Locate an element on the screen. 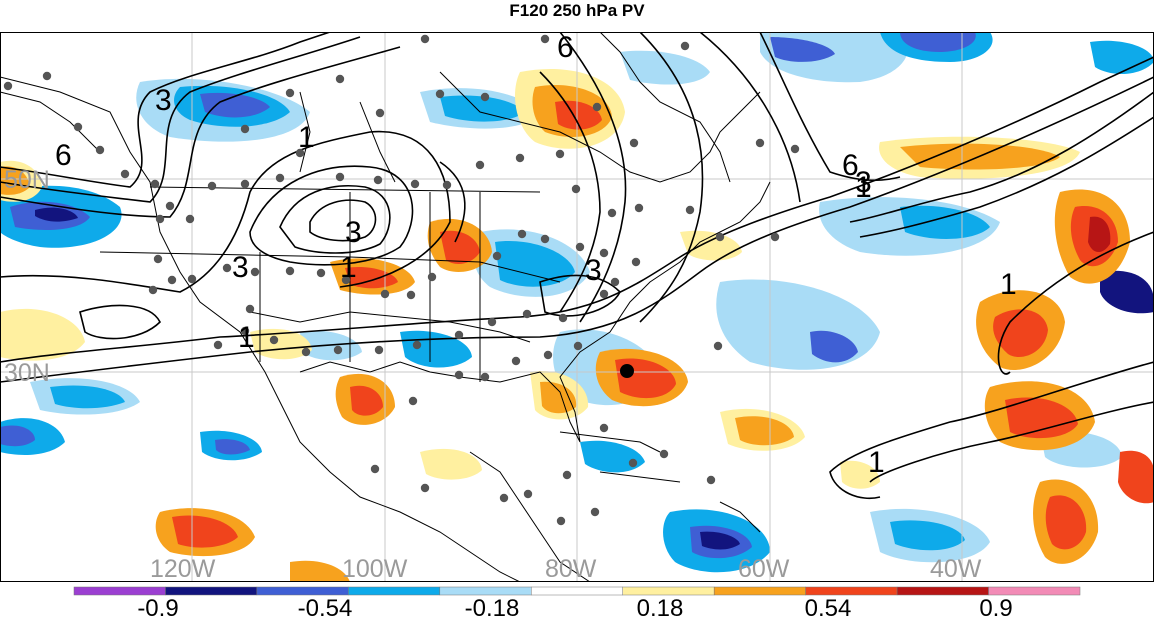 Image resolution: width=1154 pixels, height=619 pixels. colorbar-tick-0: -0.9 is located at coordinates (157, 607).